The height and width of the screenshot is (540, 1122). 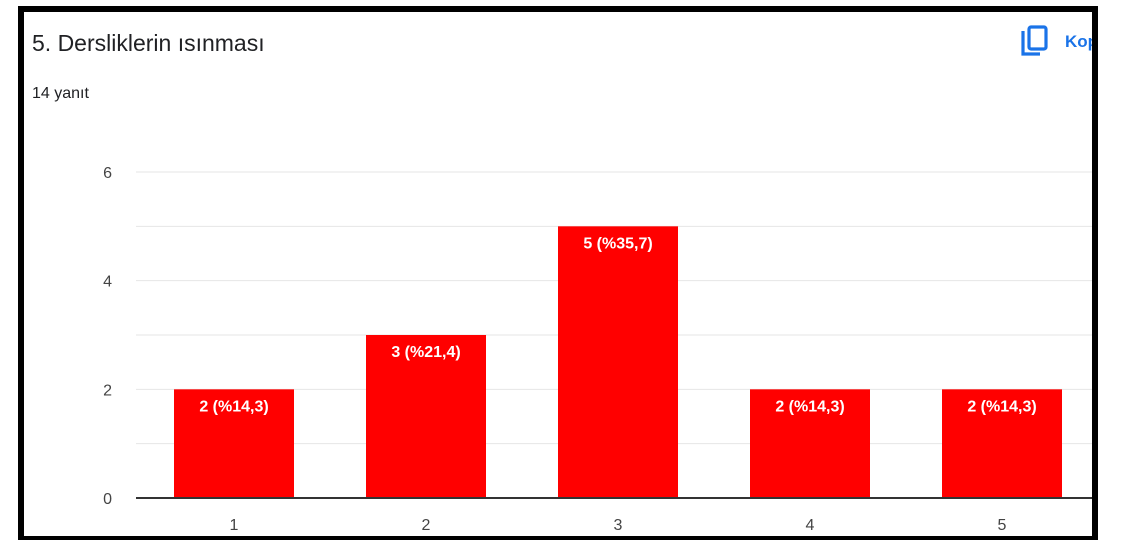 I want to click on x-tick-label: 1, so click(x=234, y=525).